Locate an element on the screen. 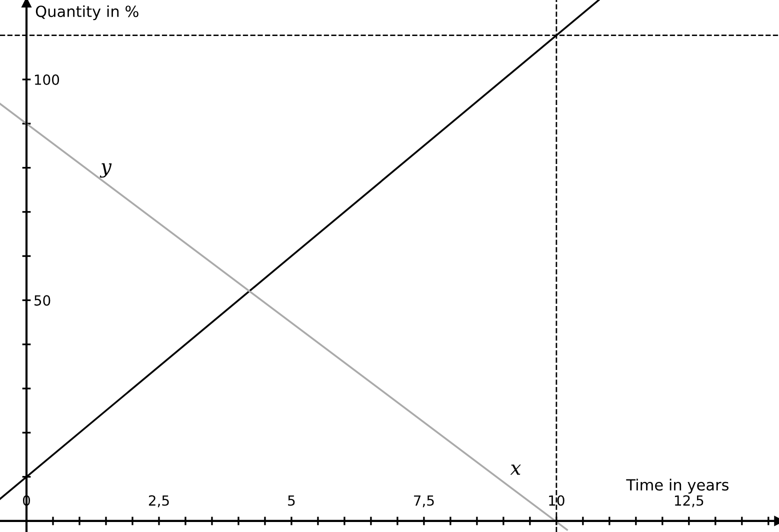  y-axis-title: Quantity in % is located at coordinates (87, 12).